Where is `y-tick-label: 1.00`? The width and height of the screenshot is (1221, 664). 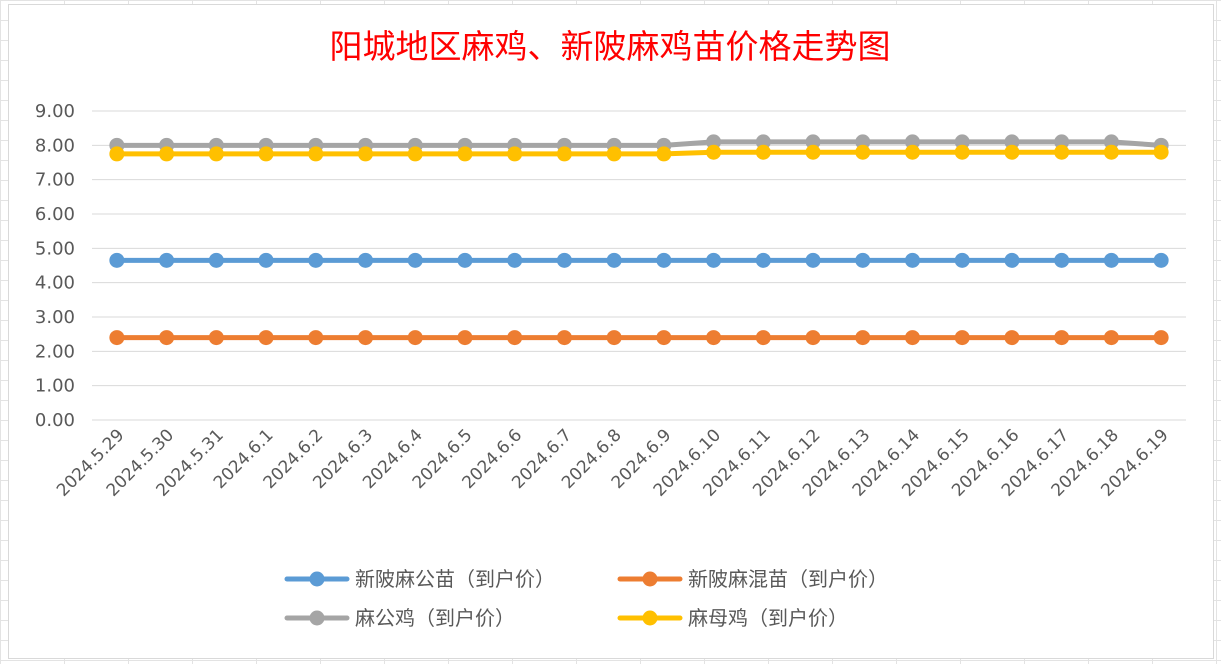
y-tick-label: 1.00 is located at coordinates (55, 386).